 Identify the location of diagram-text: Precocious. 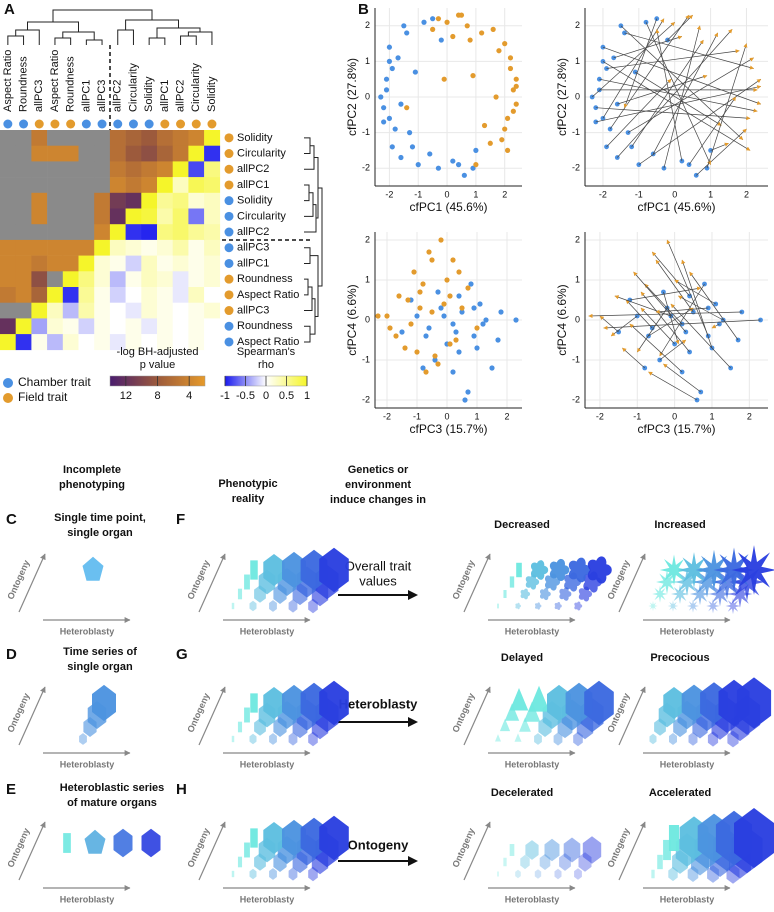
(679, 658).